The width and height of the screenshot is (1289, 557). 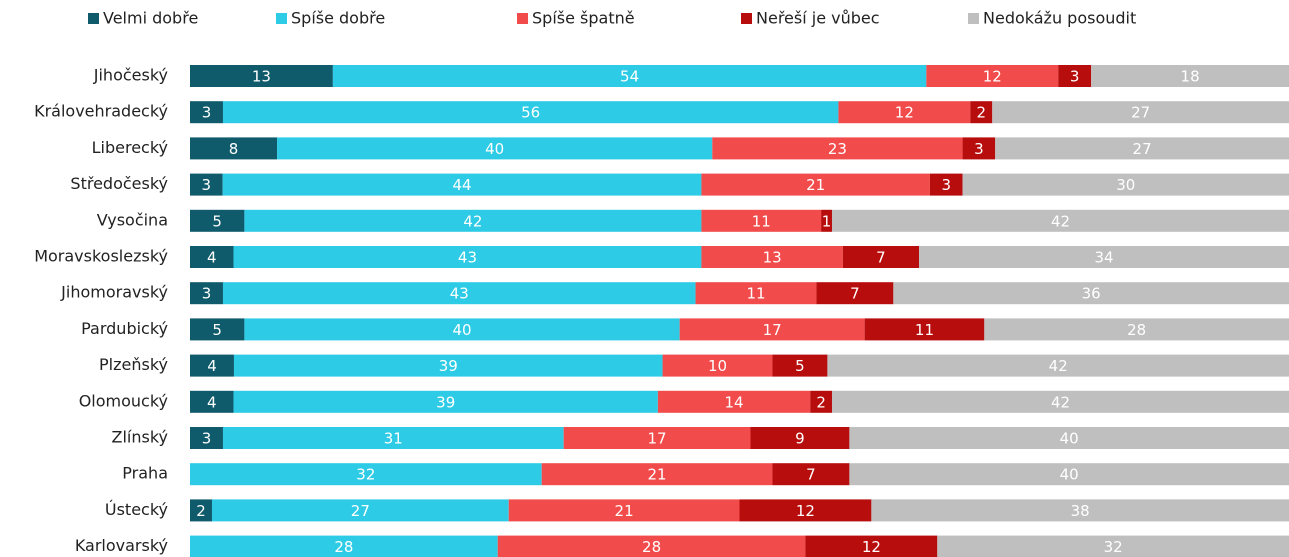 What do you see at coordinates (150, 18) in the screenshot?
I see `legend-label: Velmi dobře` at bounding box center [150, 18].